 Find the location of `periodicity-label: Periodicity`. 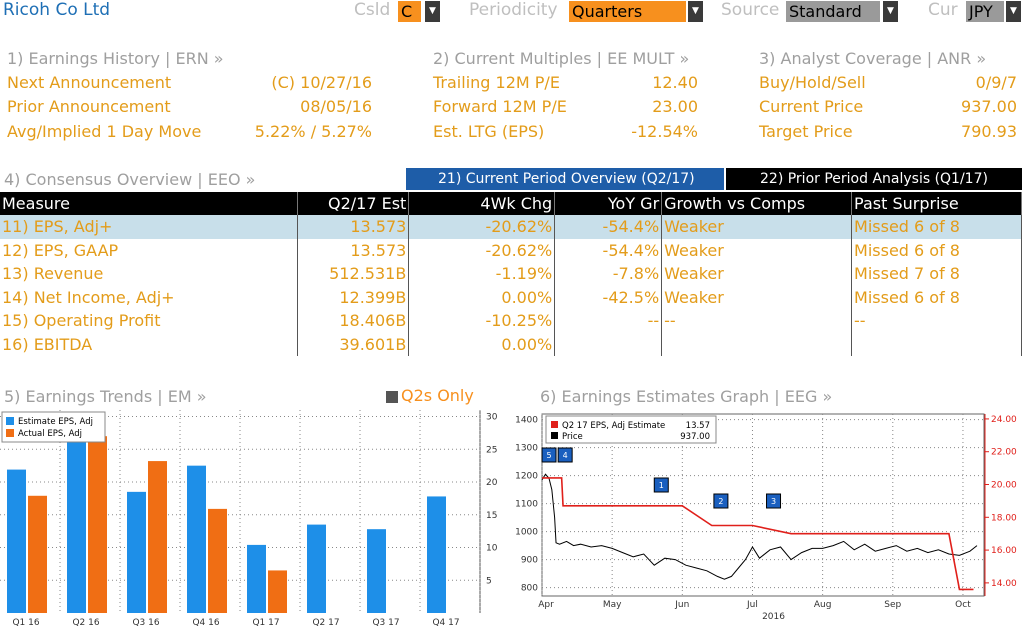

periodicity-label: Periodicity is located at coordinates (513, 10).